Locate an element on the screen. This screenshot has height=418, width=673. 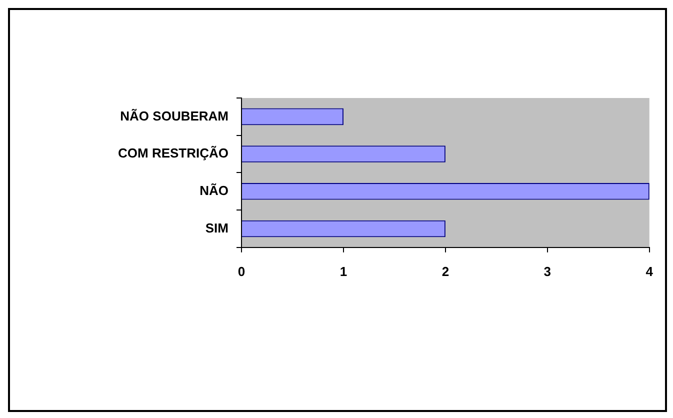
x-tick-label: 0 is located at coordinates (242, 271).